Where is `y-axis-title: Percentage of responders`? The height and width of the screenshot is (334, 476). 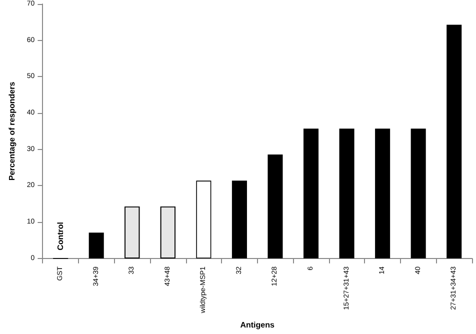 y-axis-title: Percentage of responders is located at coordinates (12, 131).